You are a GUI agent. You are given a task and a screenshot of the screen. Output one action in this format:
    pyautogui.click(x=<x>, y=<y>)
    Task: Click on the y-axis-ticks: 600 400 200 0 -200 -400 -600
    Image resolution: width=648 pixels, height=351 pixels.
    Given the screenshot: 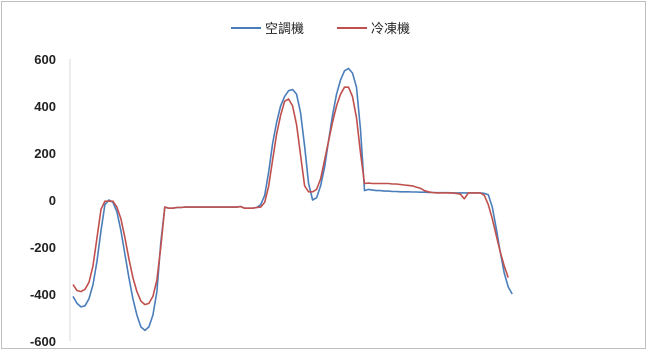 What is the action you would take?
    pyautogui.click(x=43, y=200)
    